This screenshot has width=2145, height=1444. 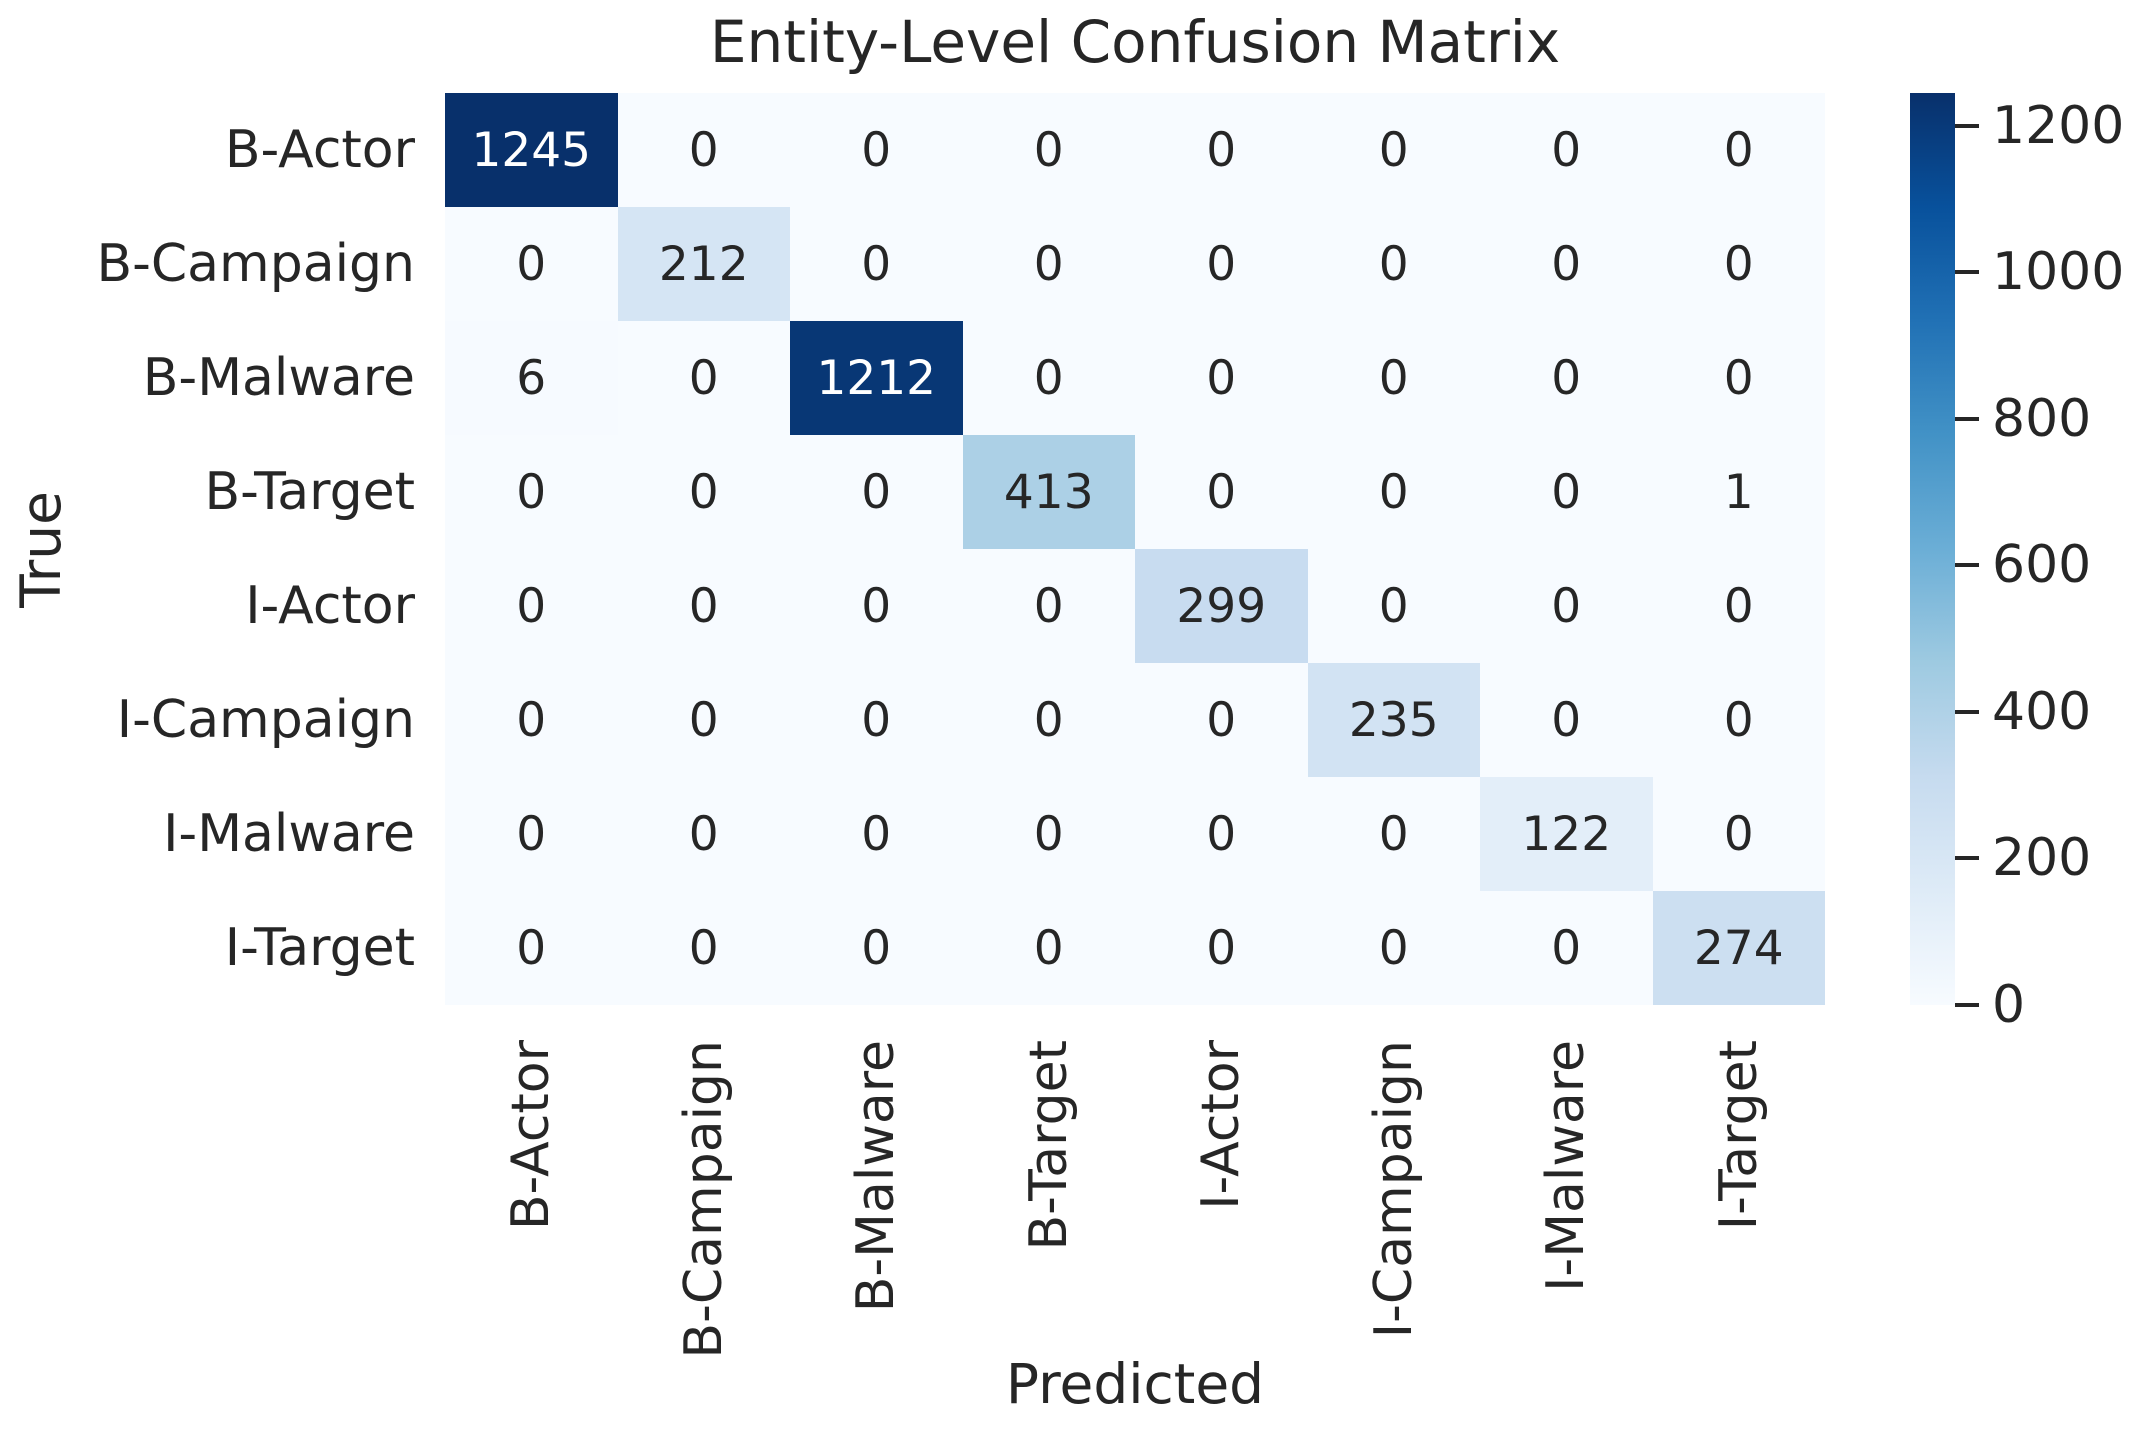 What do you see at coordinates (1932, 549) in the screenshot?
I see `colorbar` at bounding box center [1932, 549].